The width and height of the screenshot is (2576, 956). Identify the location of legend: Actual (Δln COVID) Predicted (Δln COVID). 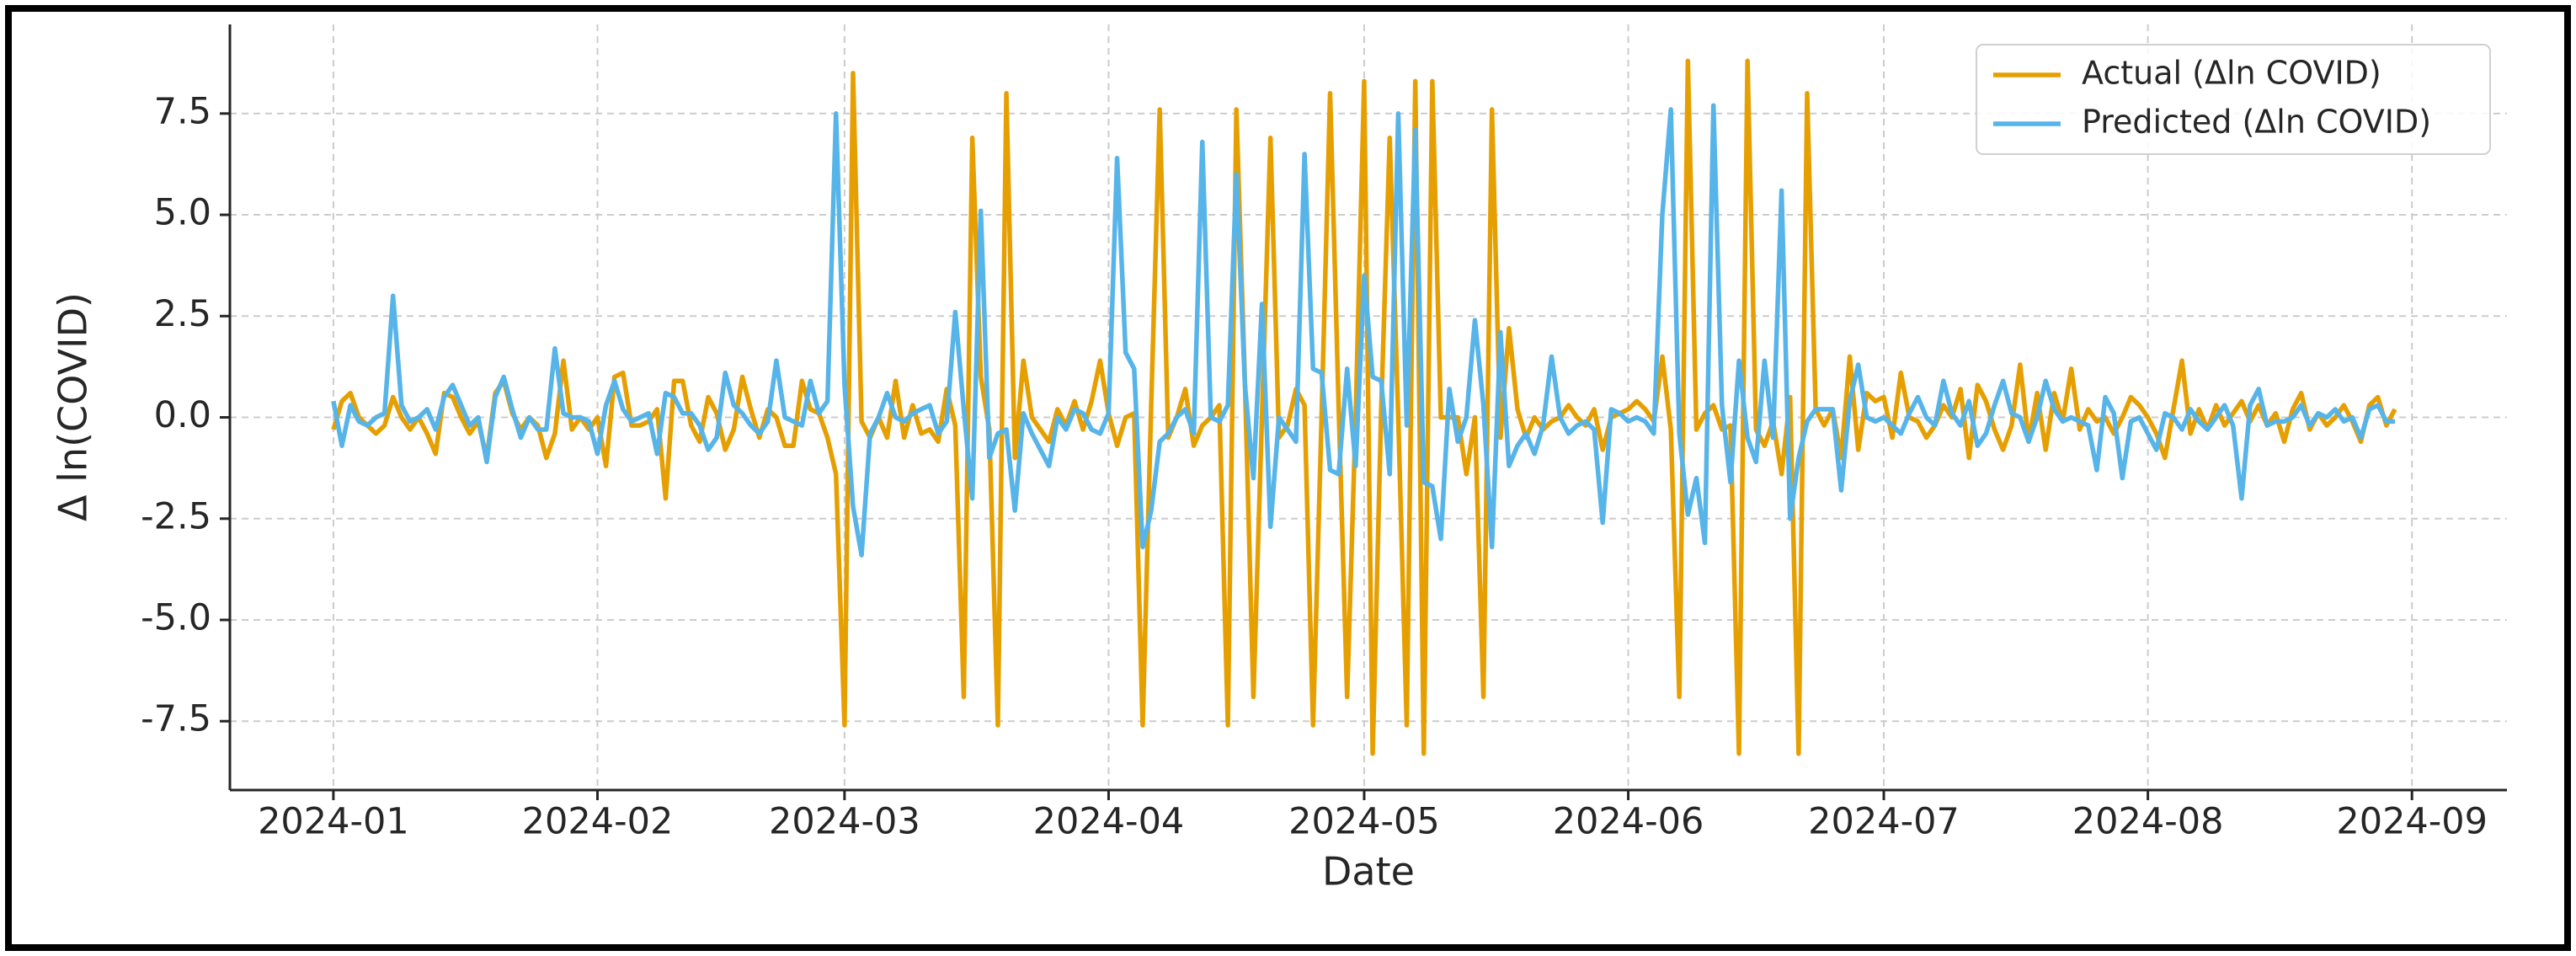
(2233, 99).